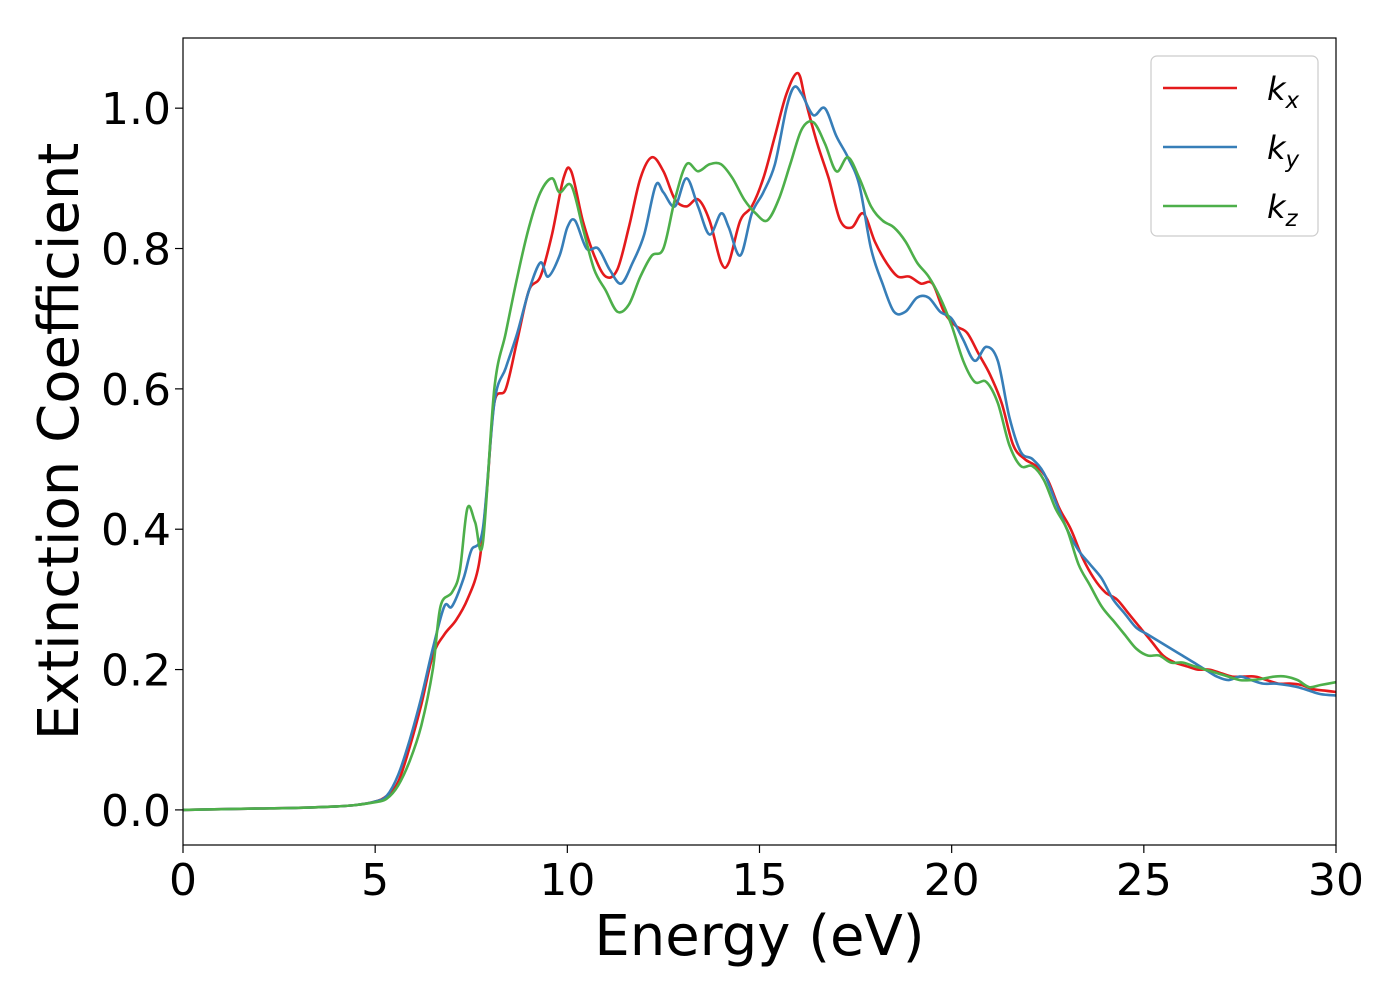  Describe the element at coordinates (760, 880) in the screenshot. I see `x-tick-label: 15` at that location.